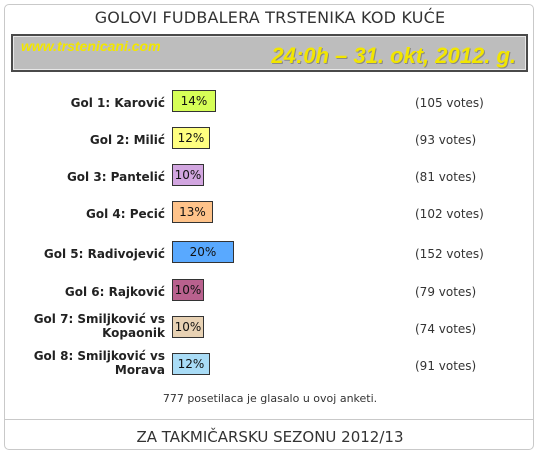 The width and height of the screenshot is (540, 455). I want to click on poll-option-label-line: Morava, so click(139, 370).